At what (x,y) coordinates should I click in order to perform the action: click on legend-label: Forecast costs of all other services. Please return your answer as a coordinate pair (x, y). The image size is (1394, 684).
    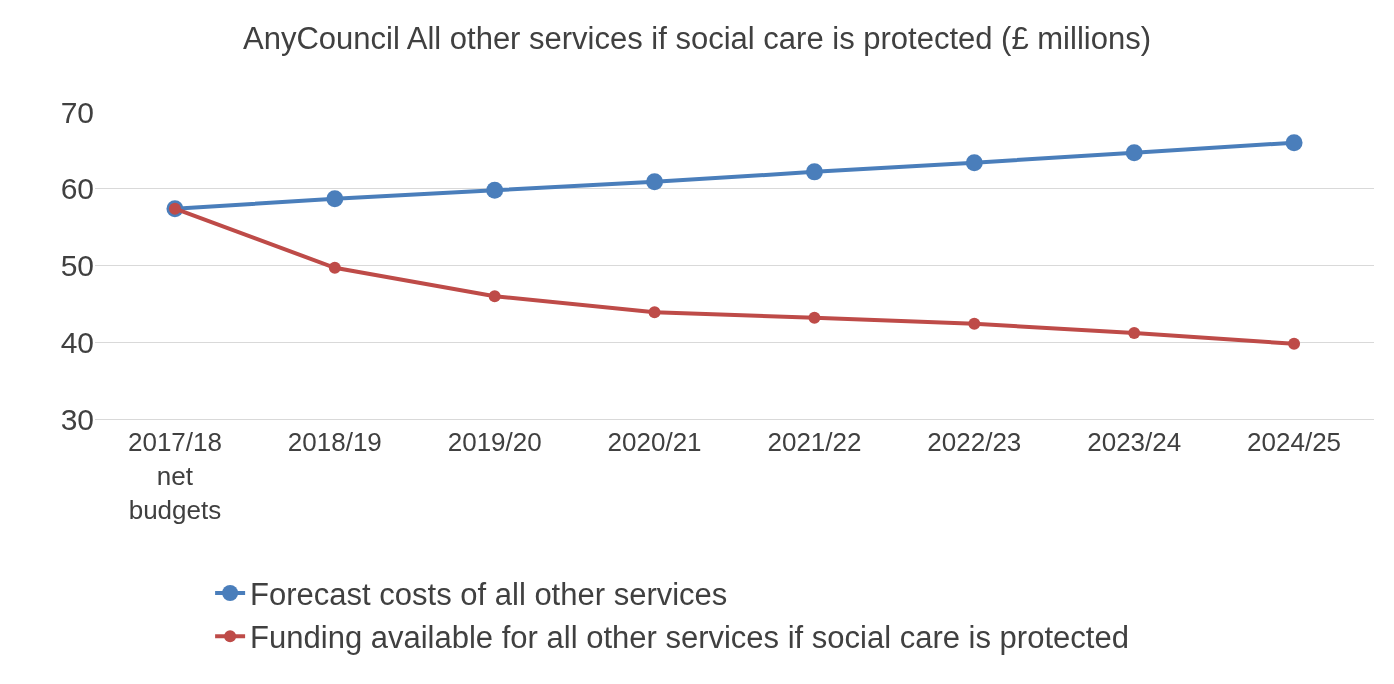
    Looking at the image, I should click on (489, 595).